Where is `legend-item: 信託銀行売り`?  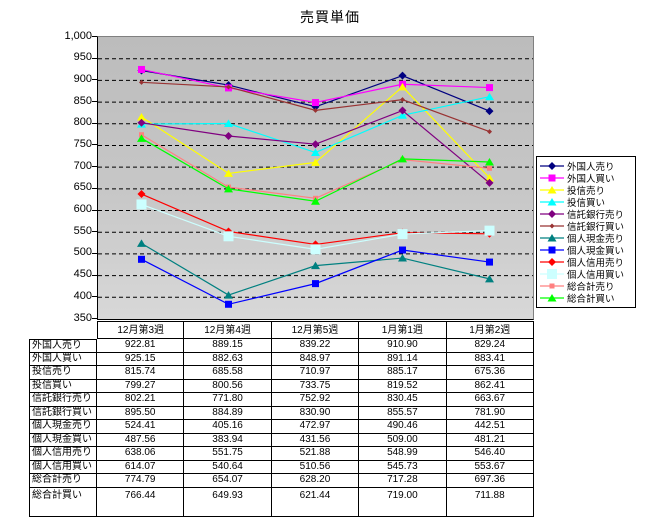
legend-item: 信託銀行売り is located at coordinates (587, 214).